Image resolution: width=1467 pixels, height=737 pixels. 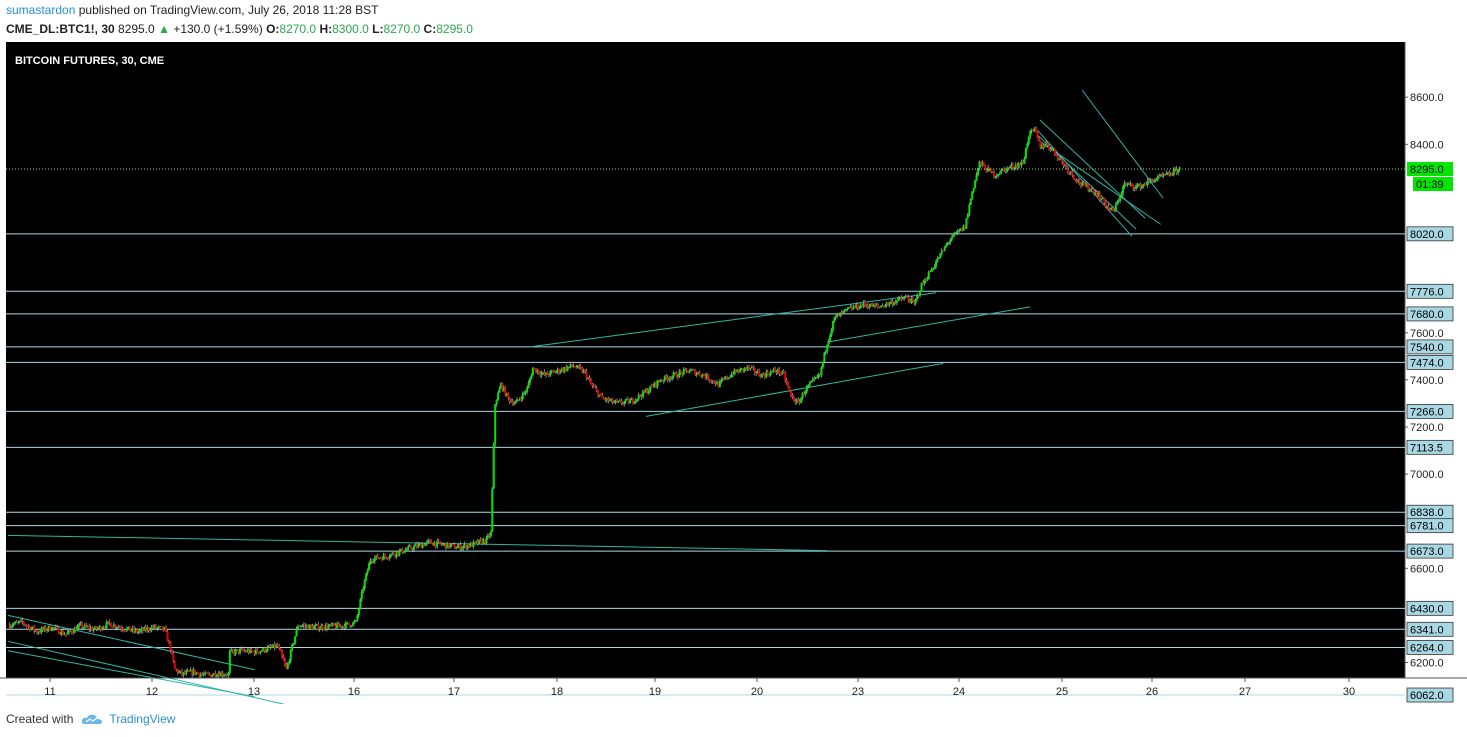 What do you see at coordinates (655, 692) in the screenshot?
I see `x-tick-label: 19` at bounding box center [655, 692].